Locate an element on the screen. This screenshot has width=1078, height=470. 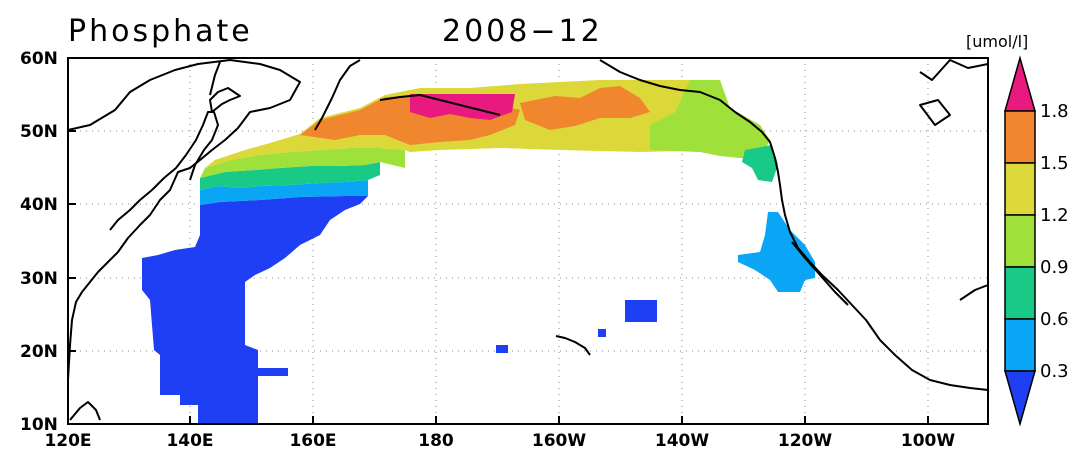
region-lt-0-3-west is located at coordinates (255, 310).